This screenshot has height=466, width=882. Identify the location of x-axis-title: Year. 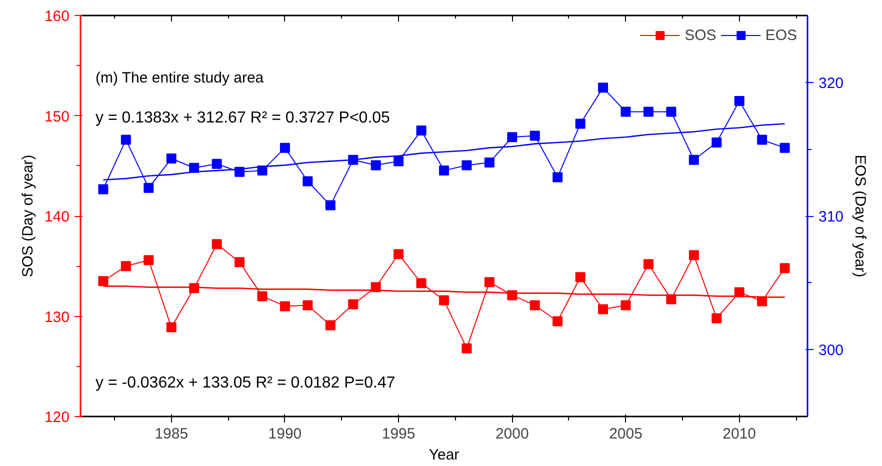
(444, 455).